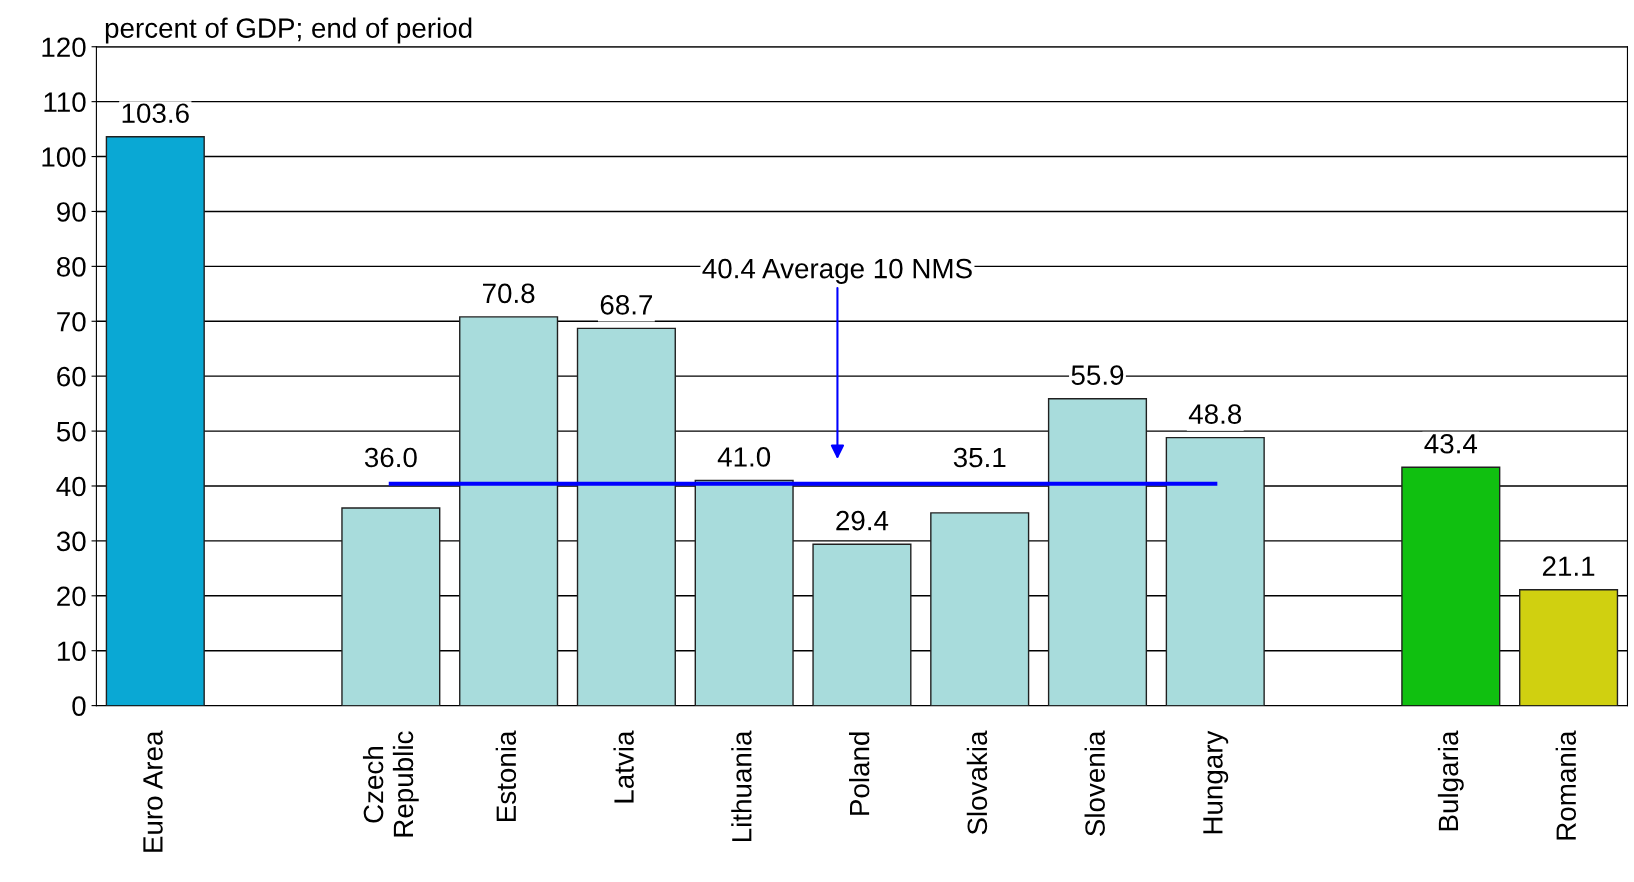 Image resolution: width=1634 pixels, height=882 pixels. What do you see at coordinates (71, 212) in the screenshot?
I see `y-tick-label: 90` at bounding box center [71, 212].